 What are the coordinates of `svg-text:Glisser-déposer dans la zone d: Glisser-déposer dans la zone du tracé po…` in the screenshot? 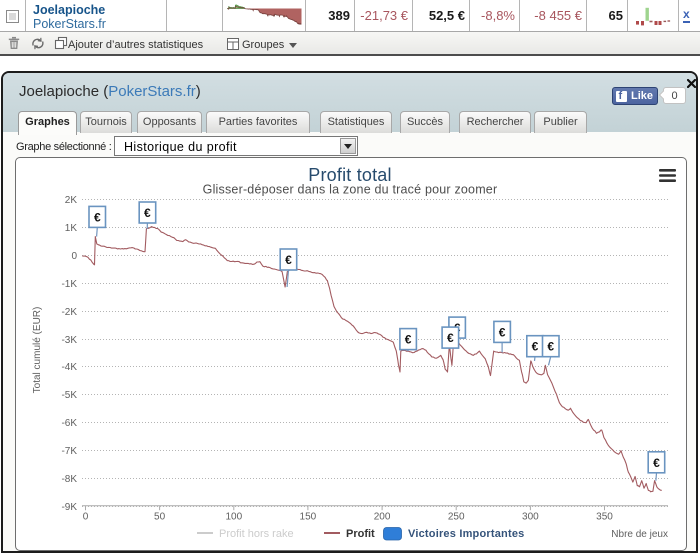 It's located at (350, 190).